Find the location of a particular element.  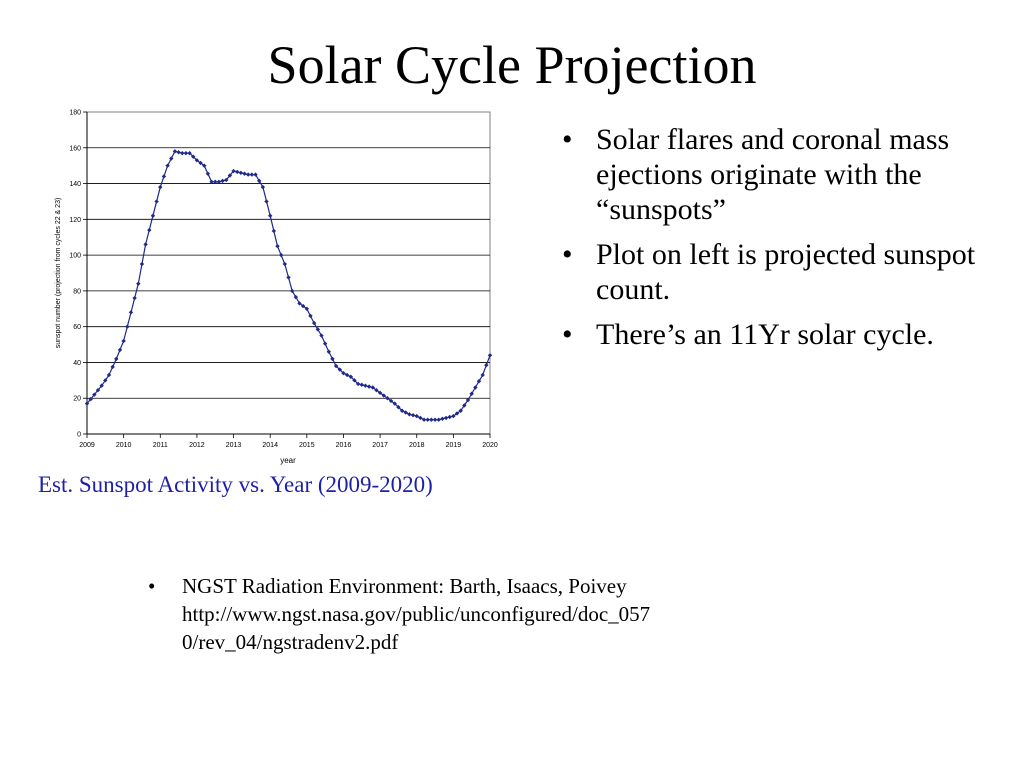

gridlines is located at coordinates (288, 273).